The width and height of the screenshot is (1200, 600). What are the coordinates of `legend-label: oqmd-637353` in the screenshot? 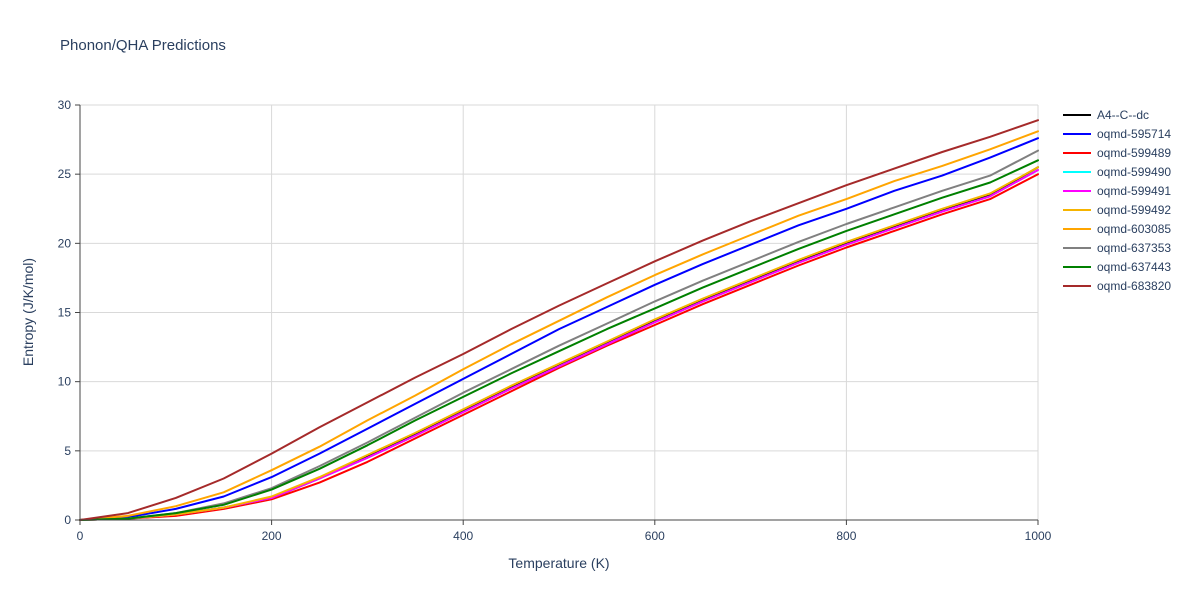 It's located at (1134, 248).